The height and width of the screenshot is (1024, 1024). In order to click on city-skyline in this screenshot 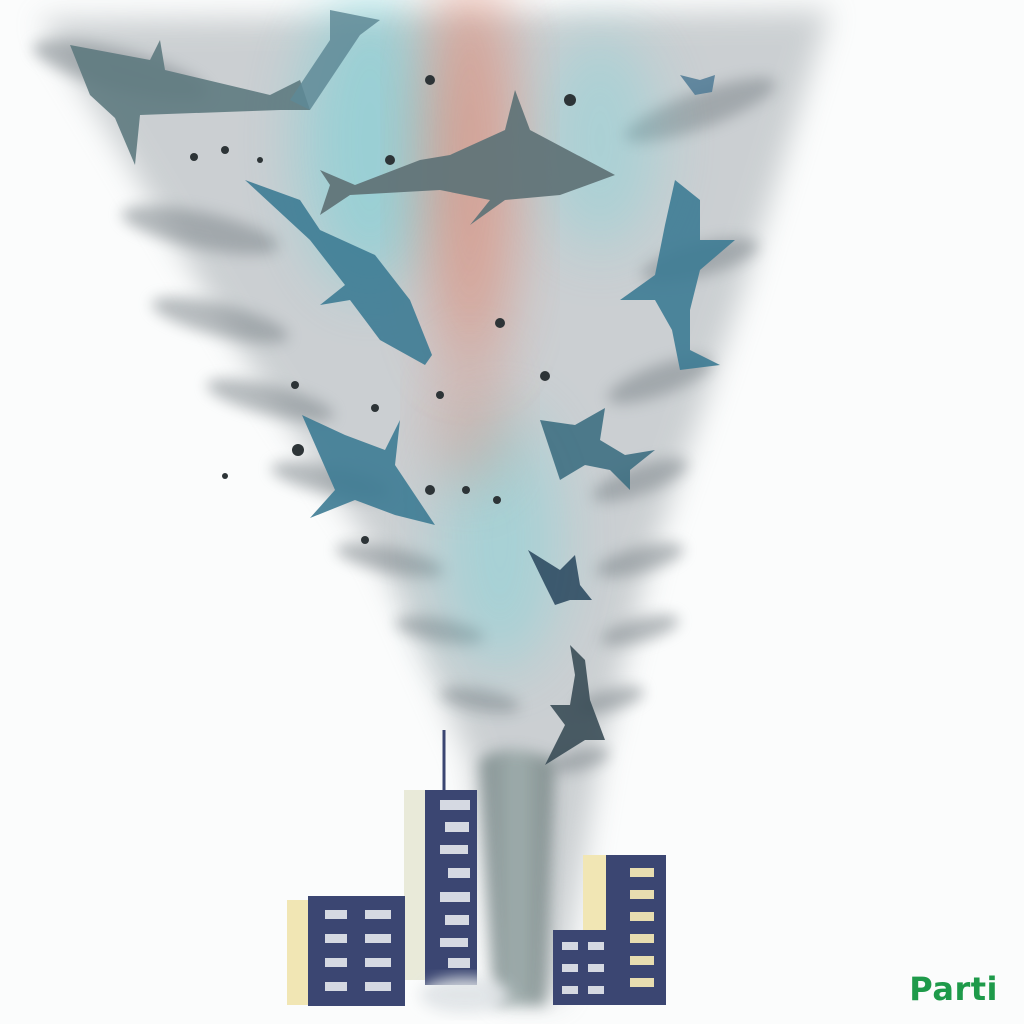, I will do `click(476, 871)`.